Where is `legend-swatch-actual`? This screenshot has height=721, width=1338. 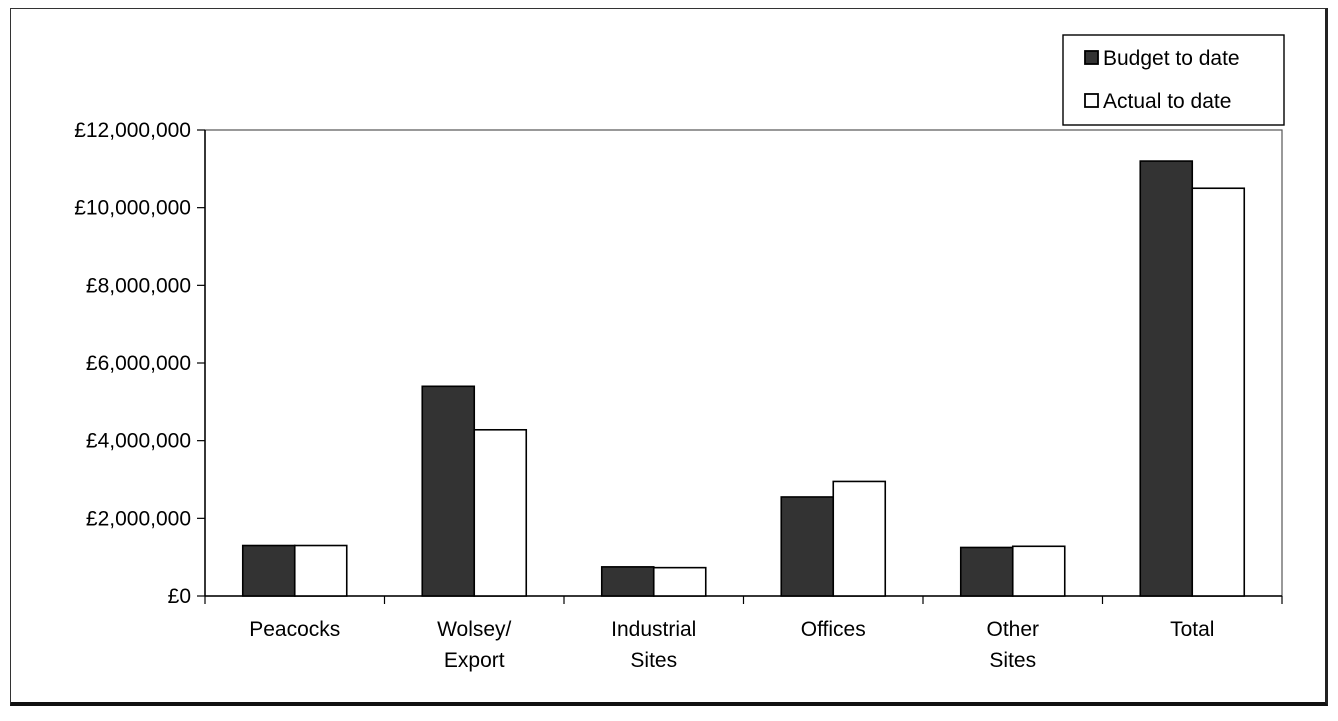
legend-swatch-actual is located at coordinates (1091, 100).